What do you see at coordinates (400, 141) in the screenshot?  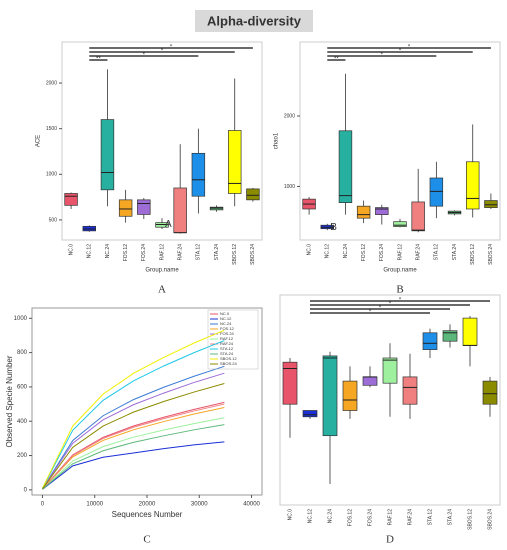 I see `plot-frame` at bounding box center [400, 141].